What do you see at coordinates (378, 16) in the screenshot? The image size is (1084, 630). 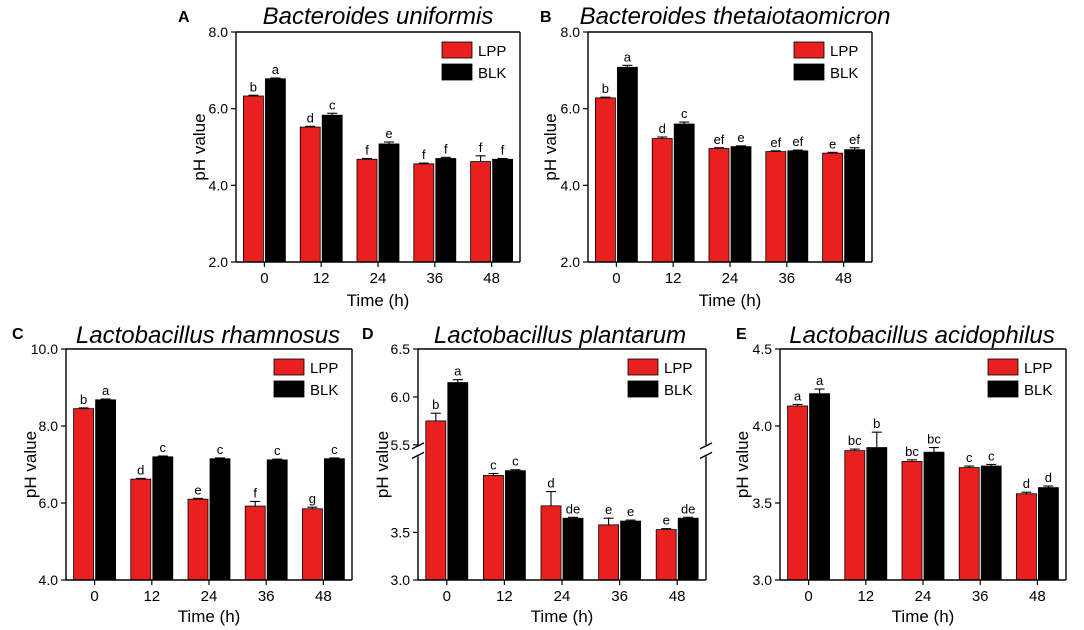 I see `chart-title: Bacteroides uniformis` at bounding box center [378, 16].